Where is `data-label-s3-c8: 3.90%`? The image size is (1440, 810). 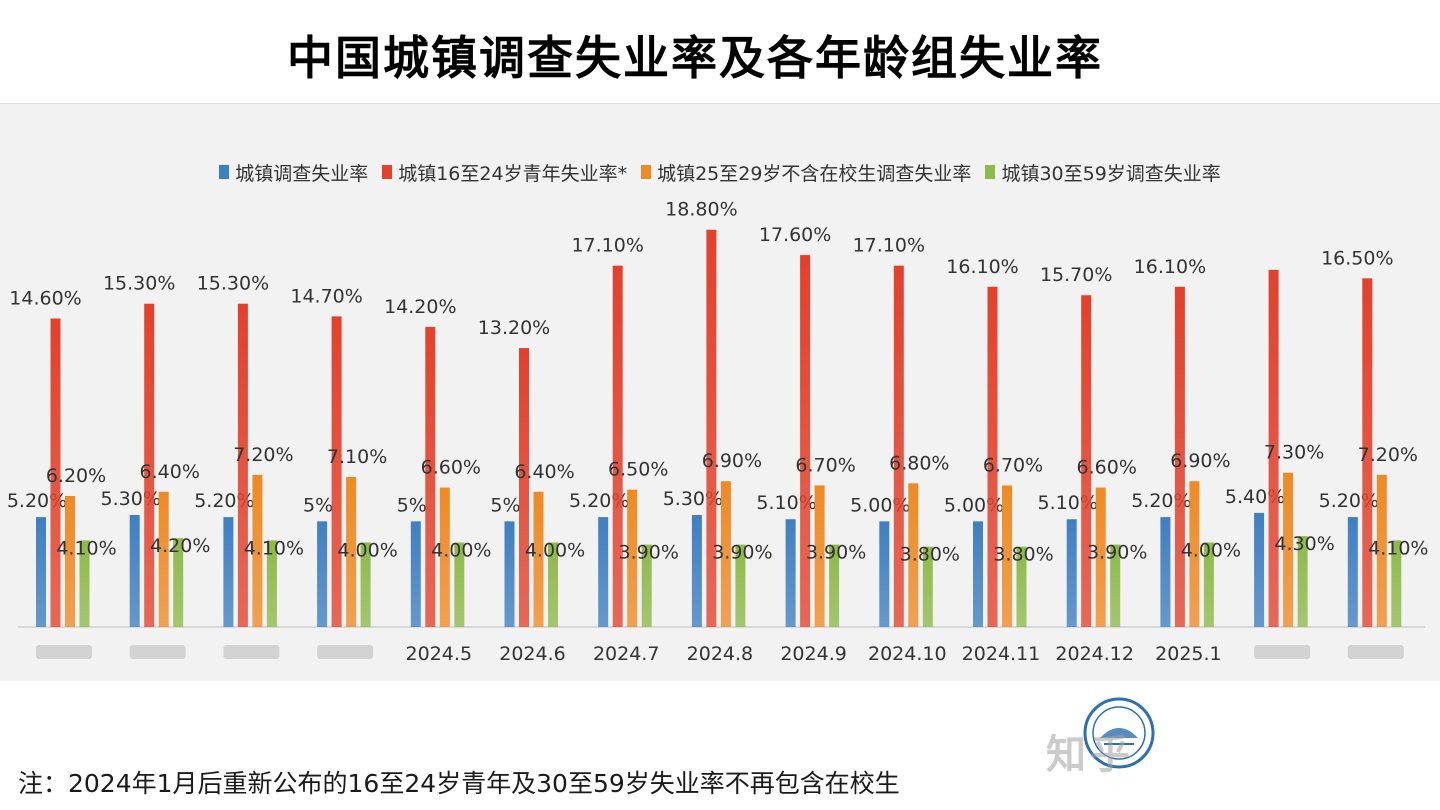
data-label-s3-c8: 3.90% is located at coordinates (836, 553).